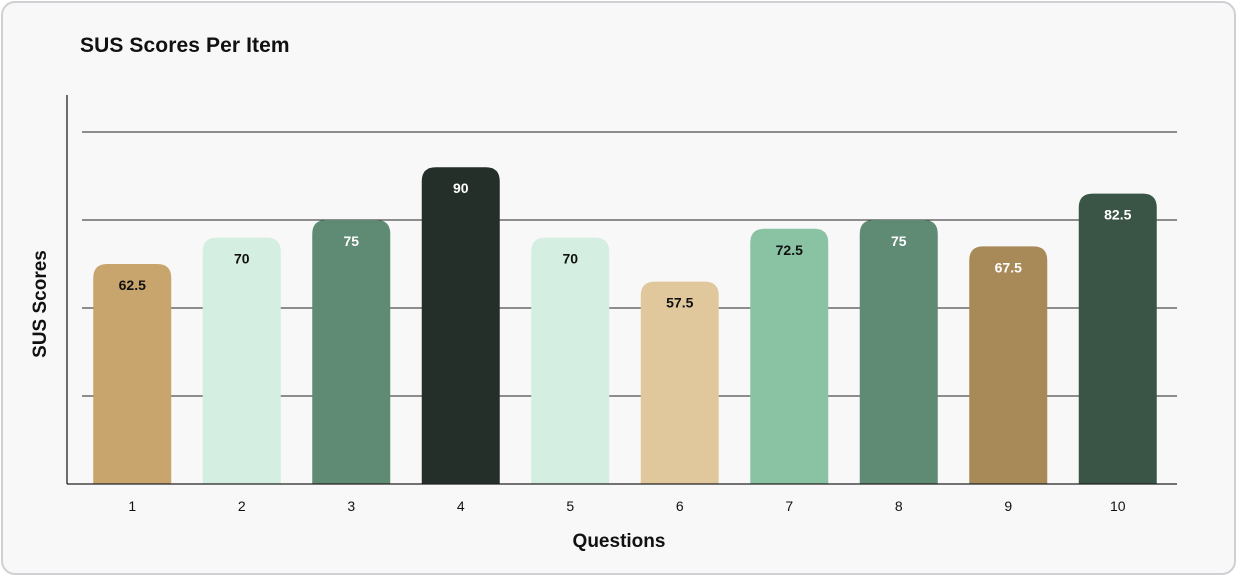  I want to click on bar-value-label: 72.5, so click(789, 250).